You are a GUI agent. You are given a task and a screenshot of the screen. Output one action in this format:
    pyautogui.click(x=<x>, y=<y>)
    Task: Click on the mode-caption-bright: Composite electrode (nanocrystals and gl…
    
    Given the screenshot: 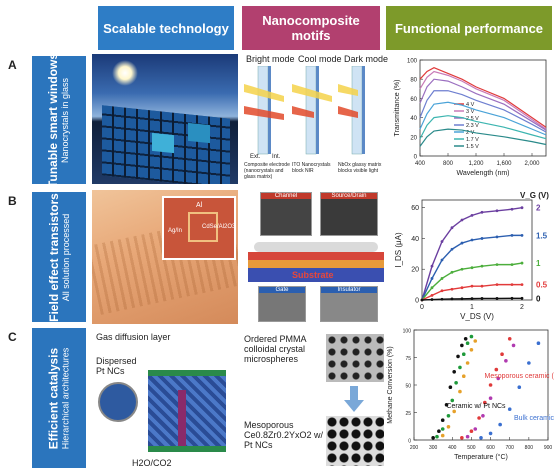 What is the action you would take?
    pyautogui.click(x=267, y=171)
    